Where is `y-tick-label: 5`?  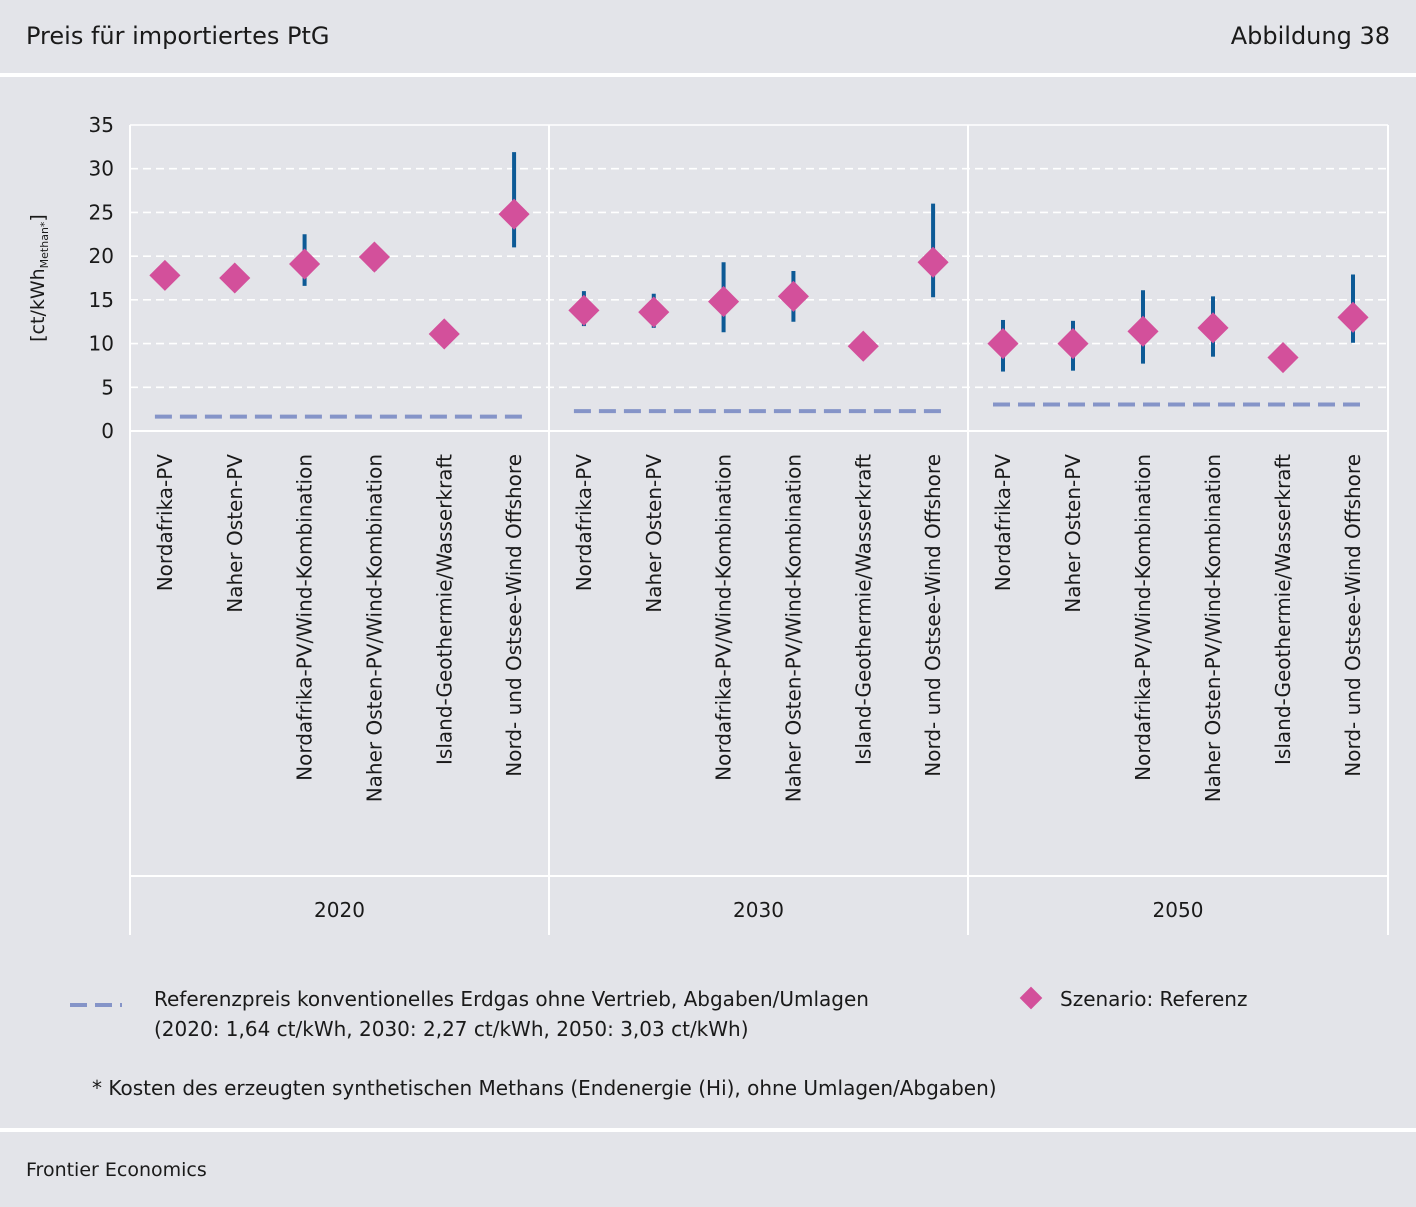 y-tick-label: 5 is located at coordinates (107, 387).